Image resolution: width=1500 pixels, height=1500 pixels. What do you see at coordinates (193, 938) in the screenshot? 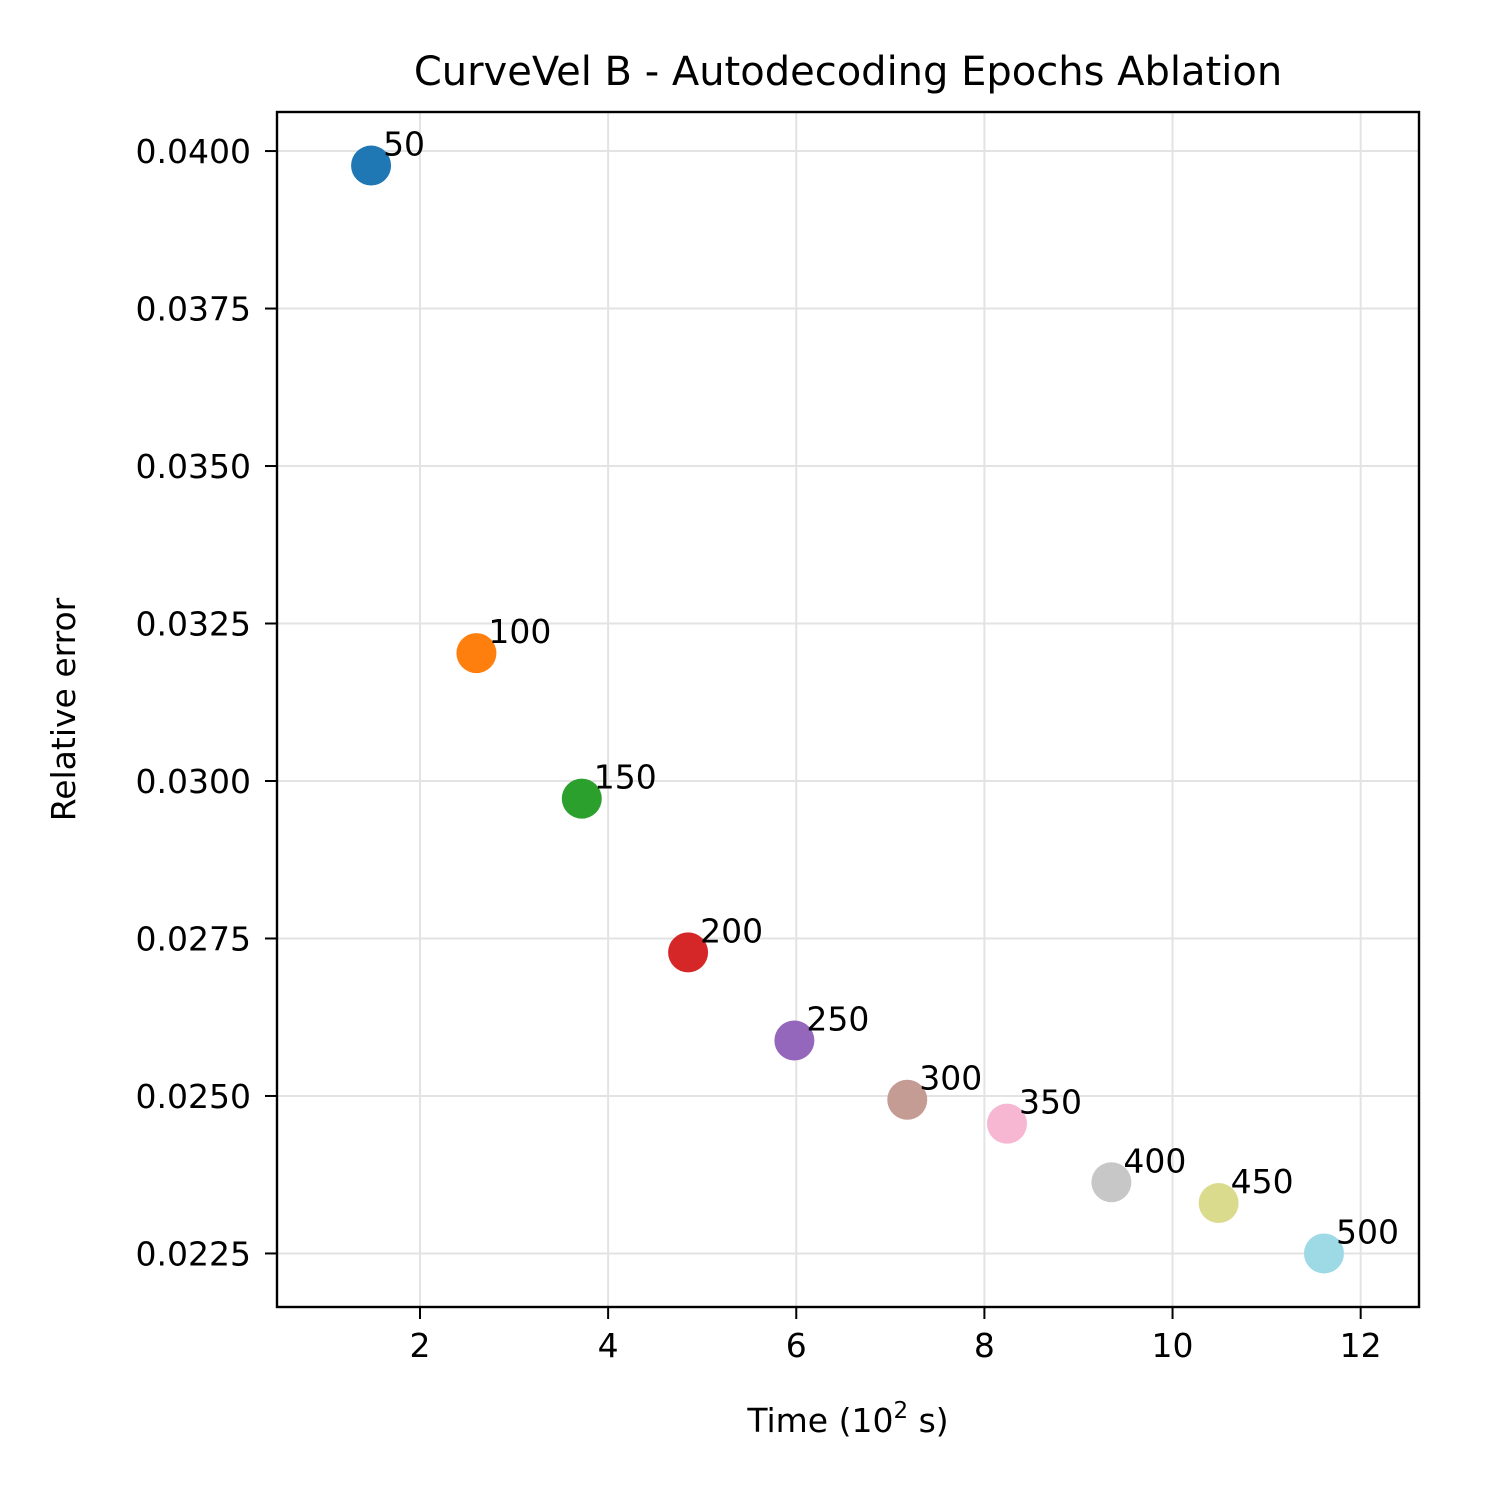
I see `y-tick-label: 0.0275` at bounding box center [193, 938].